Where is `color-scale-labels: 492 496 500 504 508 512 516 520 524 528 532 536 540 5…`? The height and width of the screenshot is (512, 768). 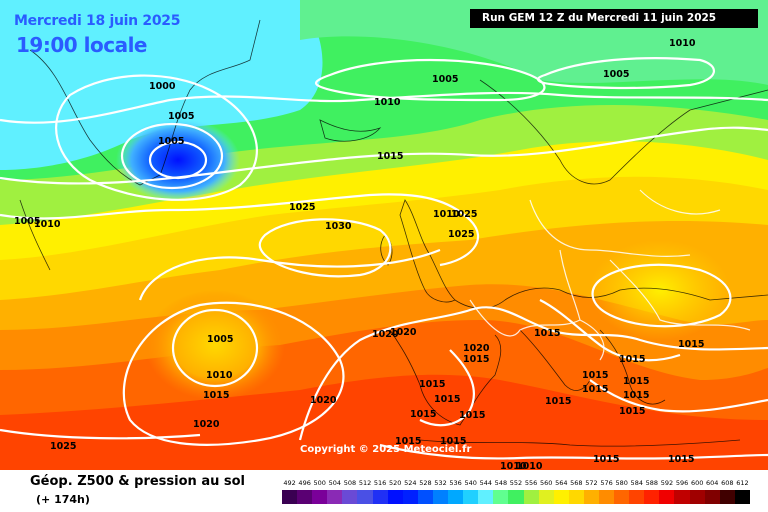 color-scale-labels: 492 496 500 504 508 512 516 520 524 528 532 536 540 5… is located at coordinates (516, 484).